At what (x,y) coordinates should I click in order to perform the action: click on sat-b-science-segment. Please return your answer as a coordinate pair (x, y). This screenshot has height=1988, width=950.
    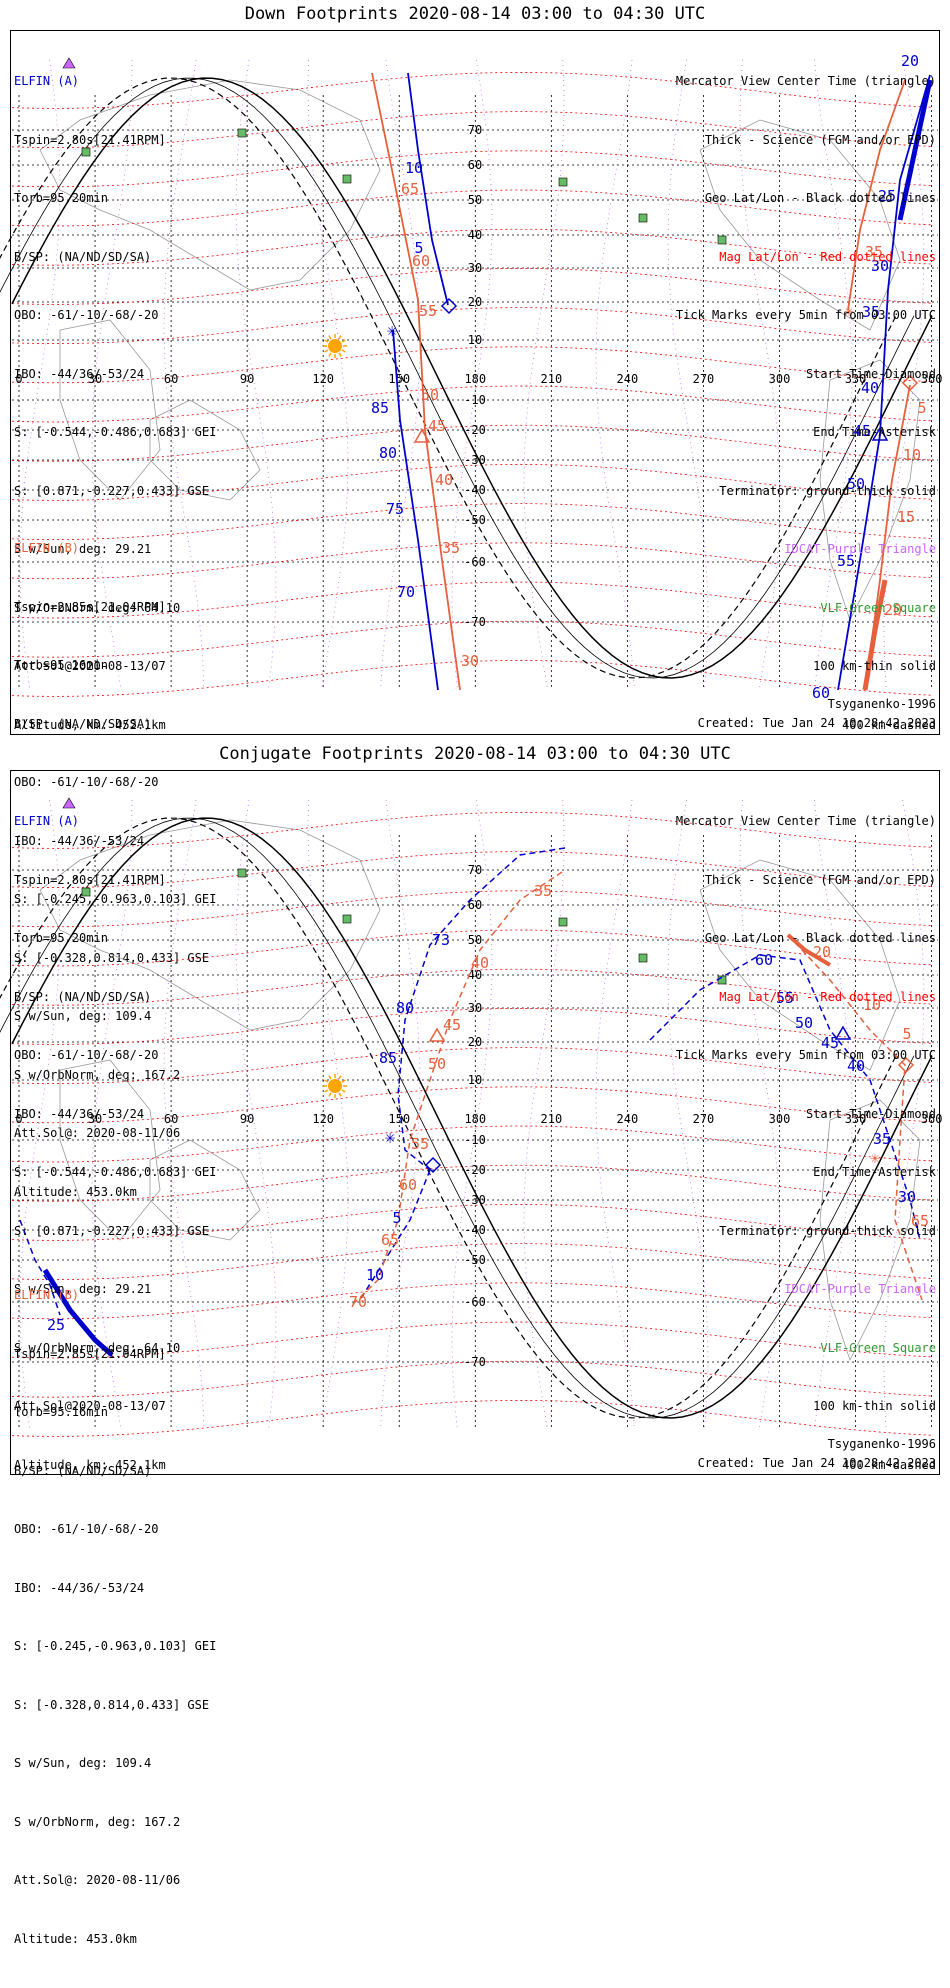
    Looking at the image, I should click on (875, 635).